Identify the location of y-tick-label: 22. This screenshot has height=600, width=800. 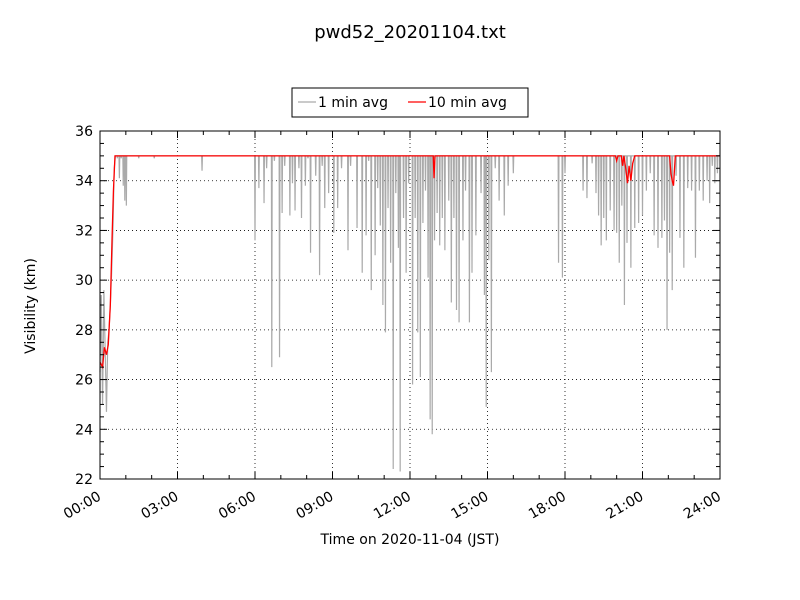
(84, 480).